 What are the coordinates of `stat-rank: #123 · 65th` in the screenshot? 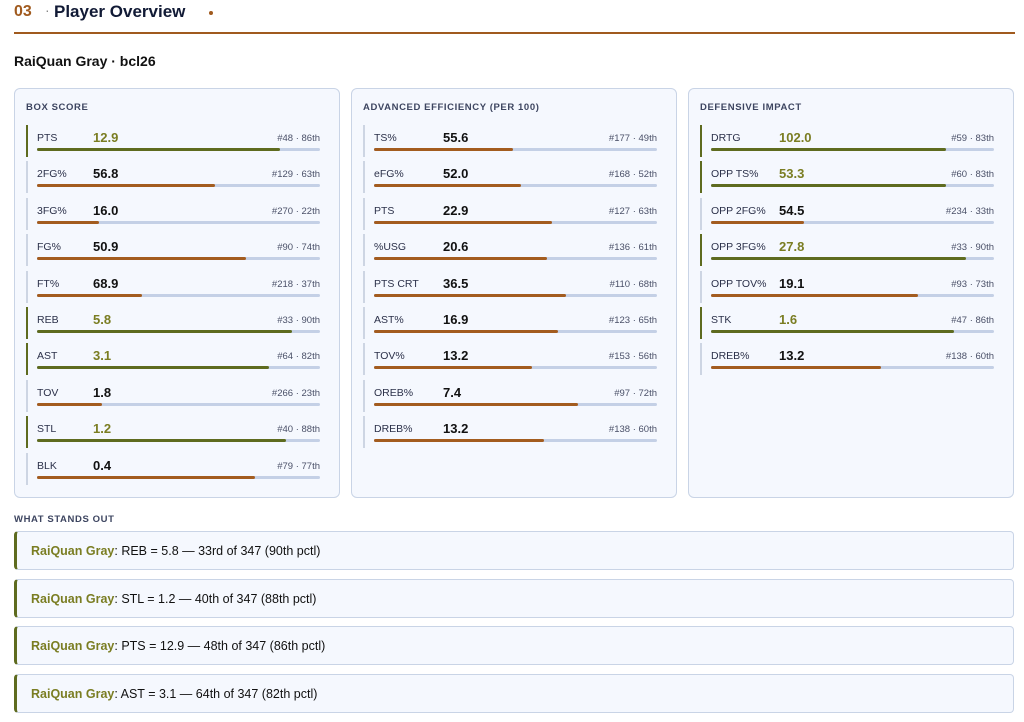 It's located at (632, 320).